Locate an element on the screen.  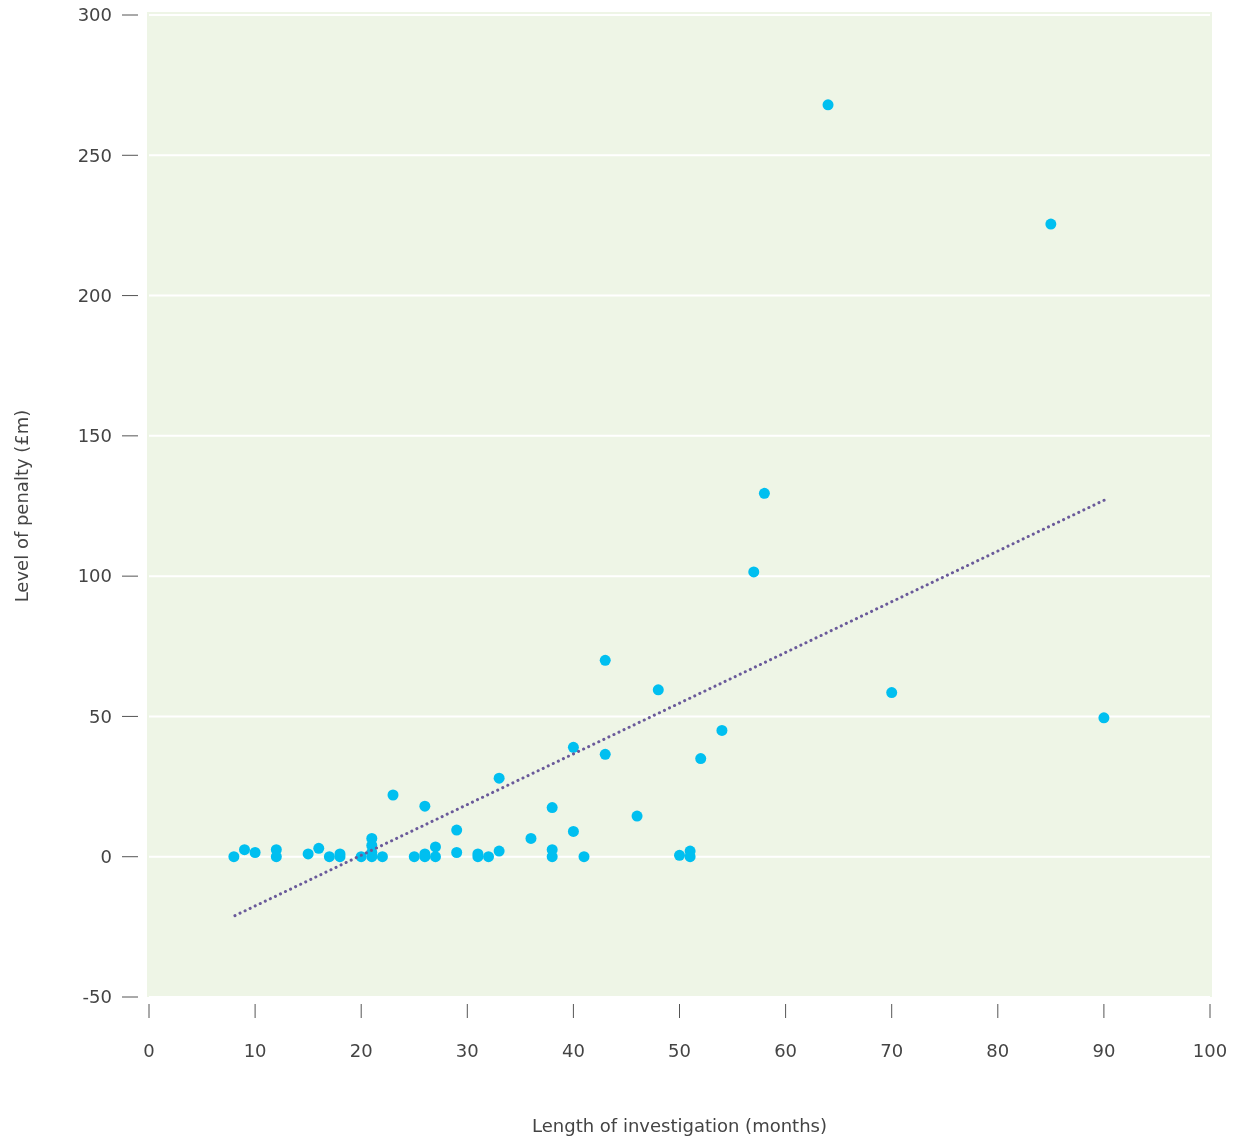
x-tick-label: 50 is located at coordinates (679, 1050).